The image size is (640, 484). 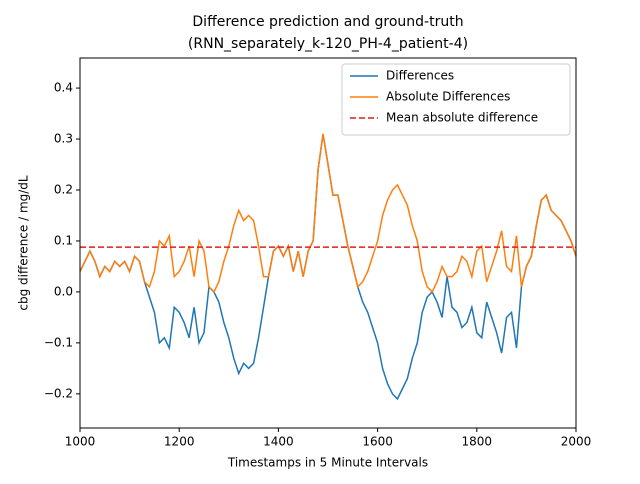 I want to click on y-tick-label: 0.1, so click(x=63, y=240).